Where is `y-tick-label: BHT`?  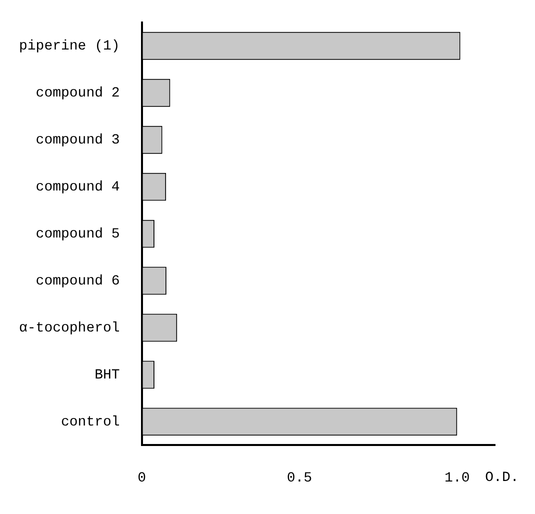
y-tick-label: BHT is located at coordinates (107, 375).